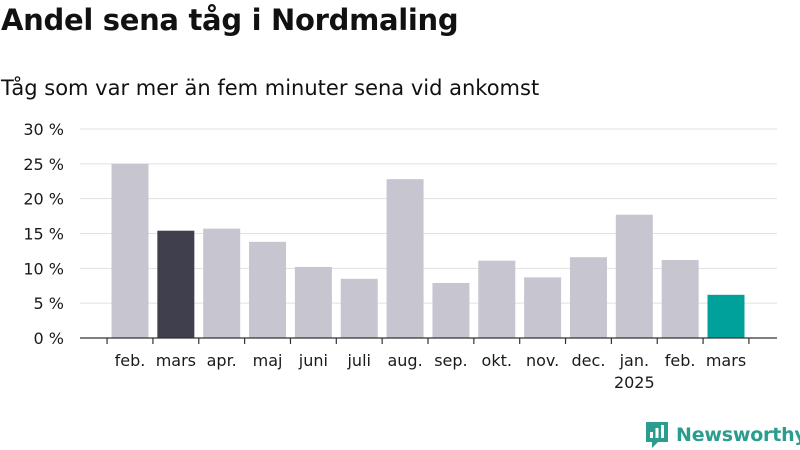 Image resolution: width=800 pixels, height=450 pixels. Describe the element at coordinates (542, 360) in the screenshot. I see `x-tick-label: nov.` at that location.